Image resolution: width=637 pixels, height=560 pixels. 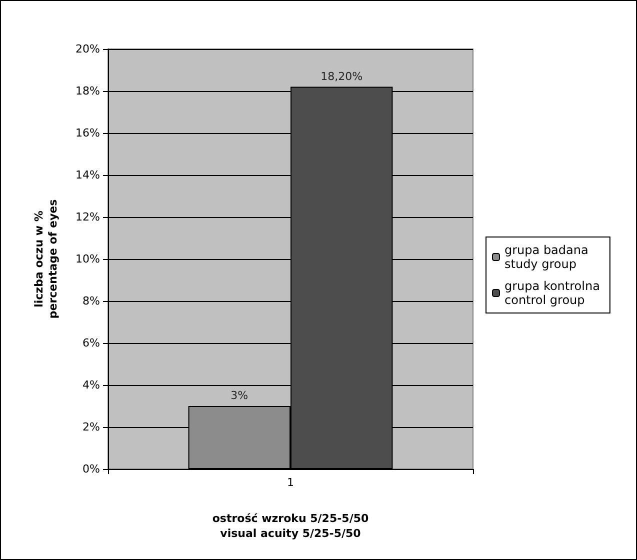 I want to click on y-tick-label: 10%, so click(x=88, y=259).